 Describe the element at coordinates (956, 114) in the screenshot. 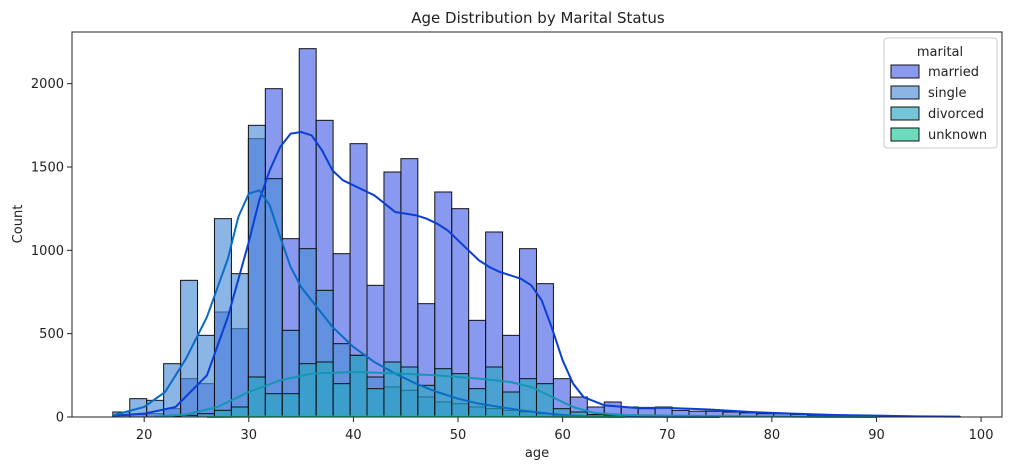

I see `legend-label-divorced: divorced` at that location.